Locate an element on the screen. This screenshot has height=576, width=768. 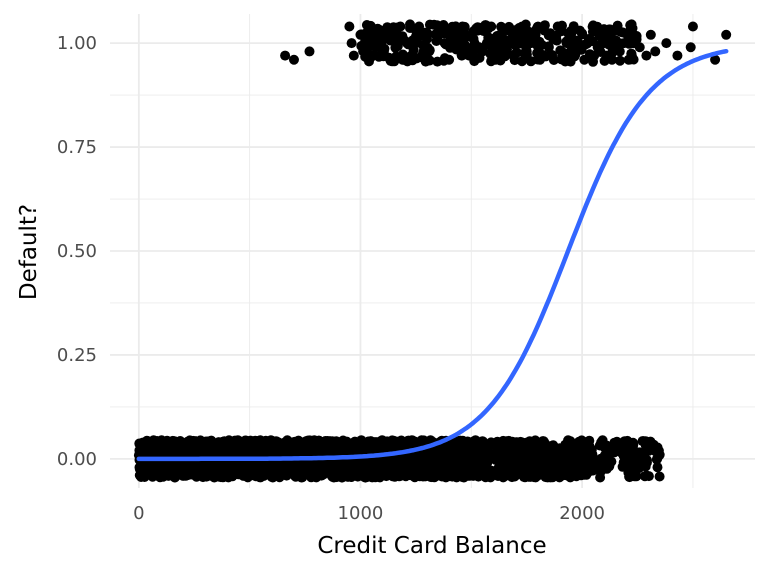
x-axis-title: Credit Card Balance is located at coordinates (431, 546).